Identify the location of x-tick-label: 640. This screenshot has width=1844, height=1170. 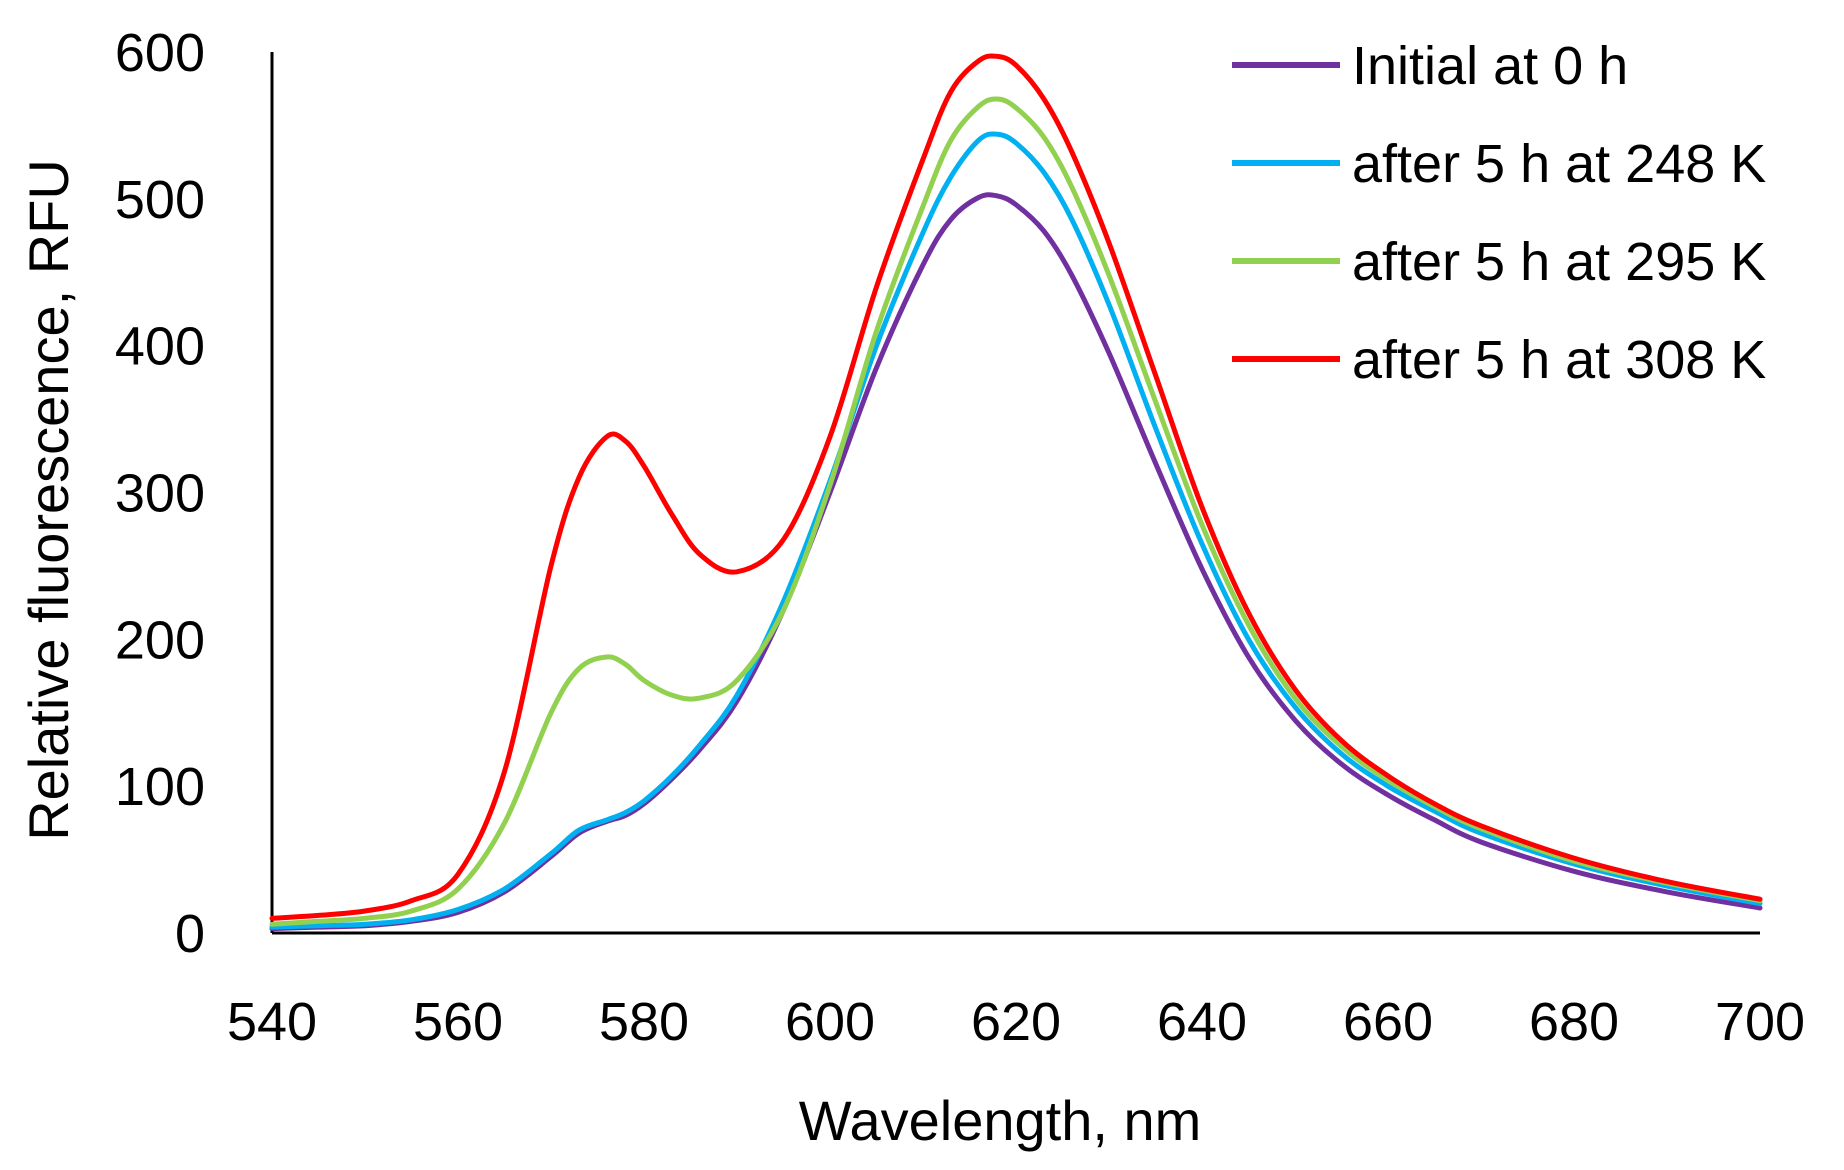
(1202, 1022).